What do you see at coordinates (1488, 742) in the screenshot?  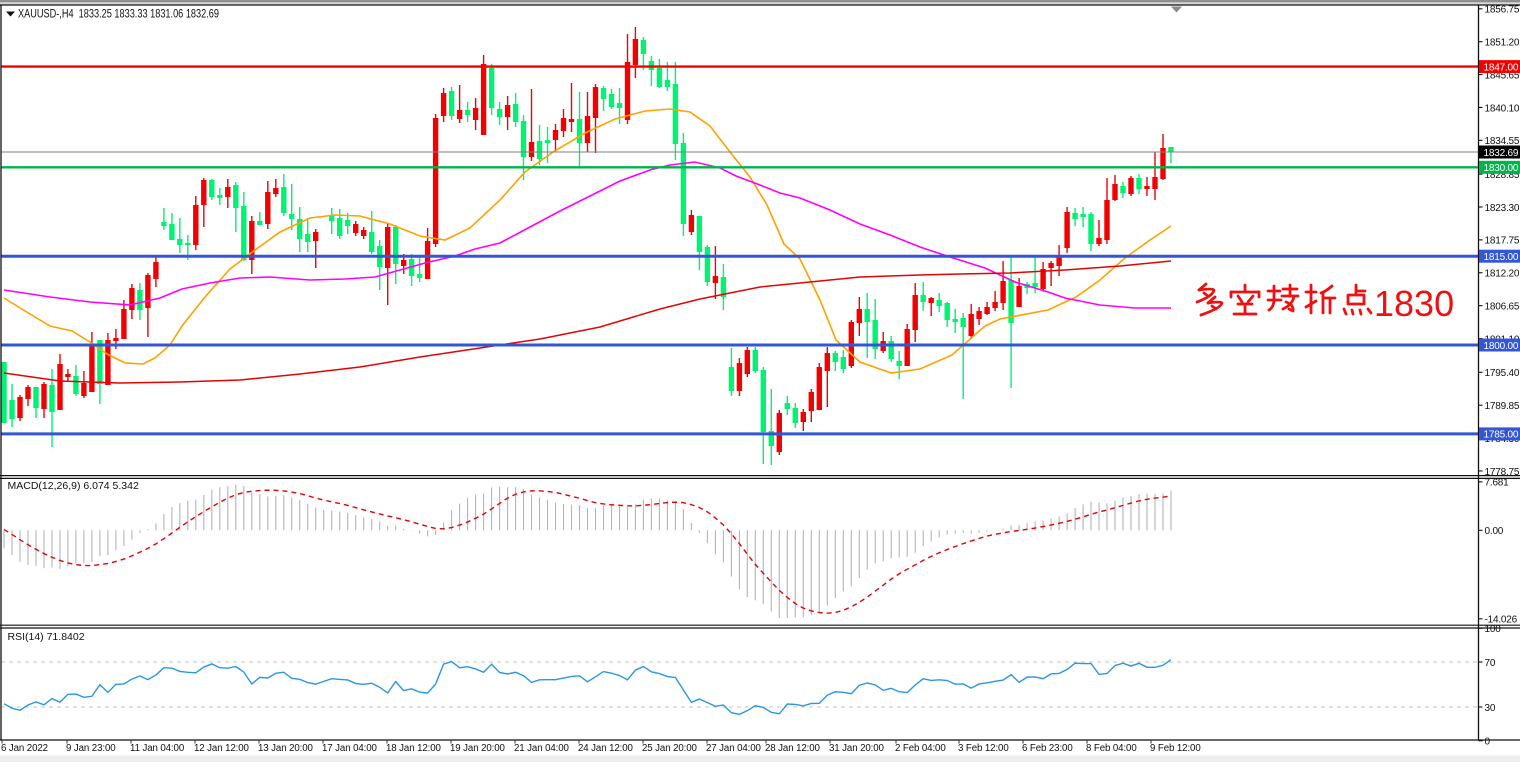 I see `svg-text: 0` at bounding box center [1488, 742].